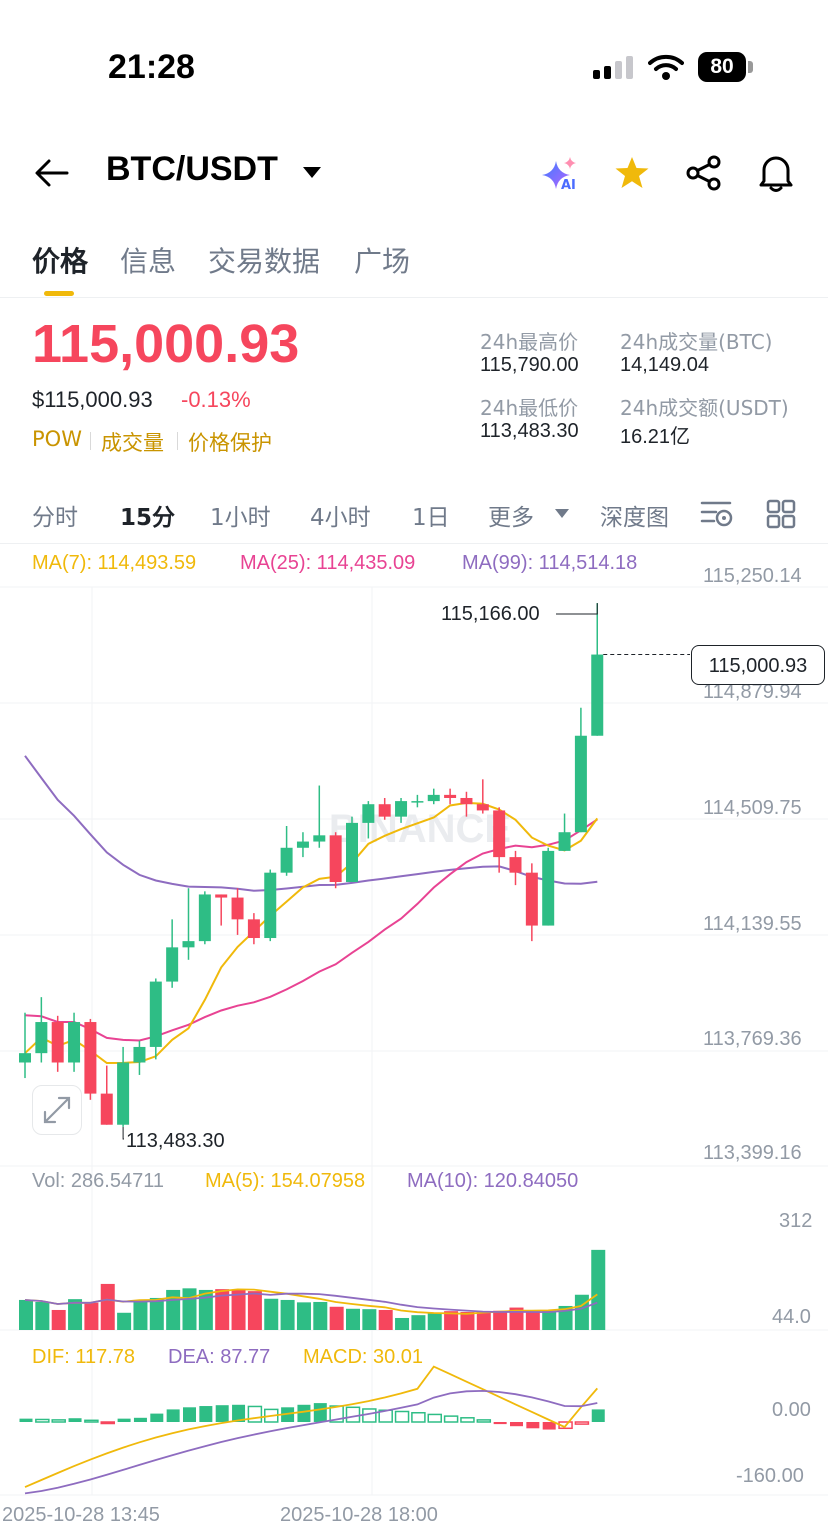 The width and height of the screenshot is (828, 1530). Describe the element at coordinates (148, 261) in the screenshot. I see `tab-info: 信息` at that location.